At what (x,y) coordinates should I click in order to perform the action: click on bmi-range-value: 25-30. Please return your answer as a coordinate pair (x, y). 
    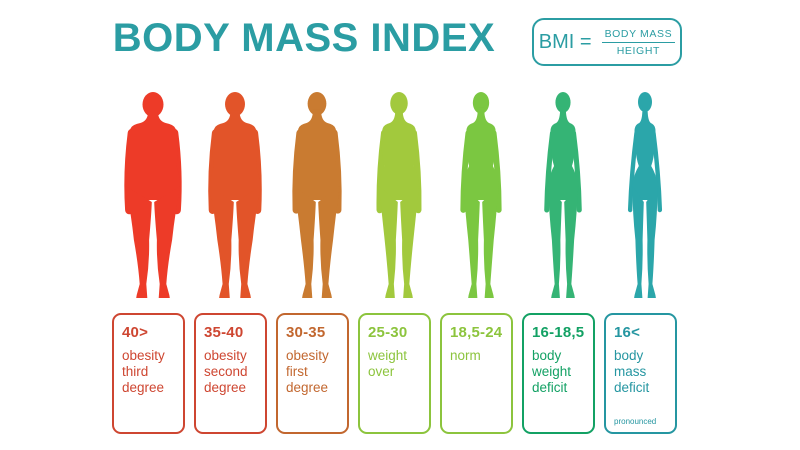
    Looking at the image, I should click on (388, 332).